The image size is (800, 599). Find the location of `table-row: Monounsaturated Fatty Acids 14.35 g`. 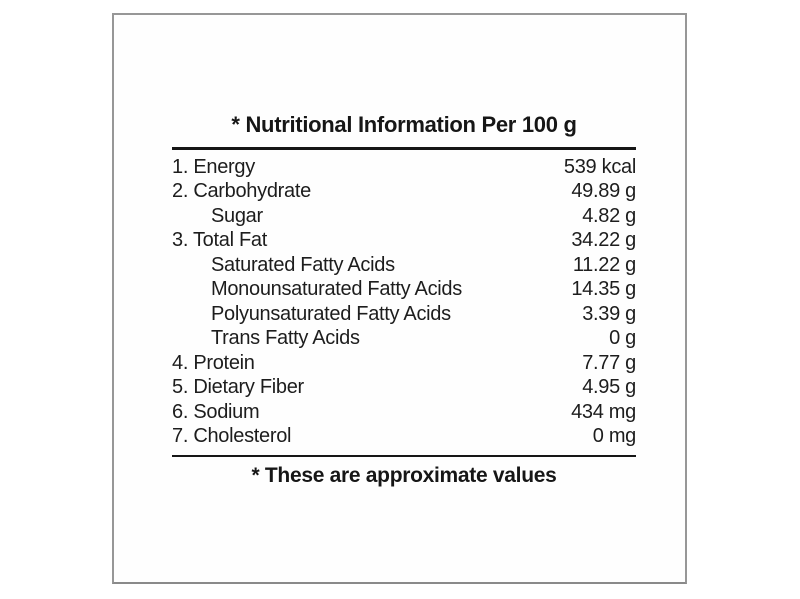

table-row: Monounsaturated Fatty Acids 14.35 g is located at coordinates (404, 289).